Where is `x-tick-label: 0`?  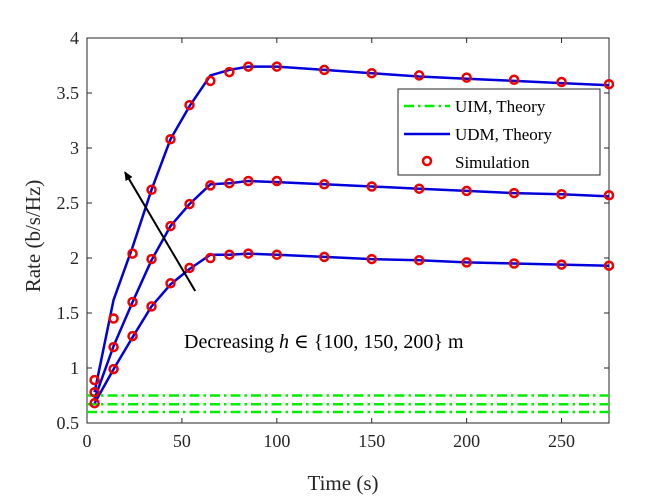 x-tick-label: 0 is located at coordinates (87, 441).